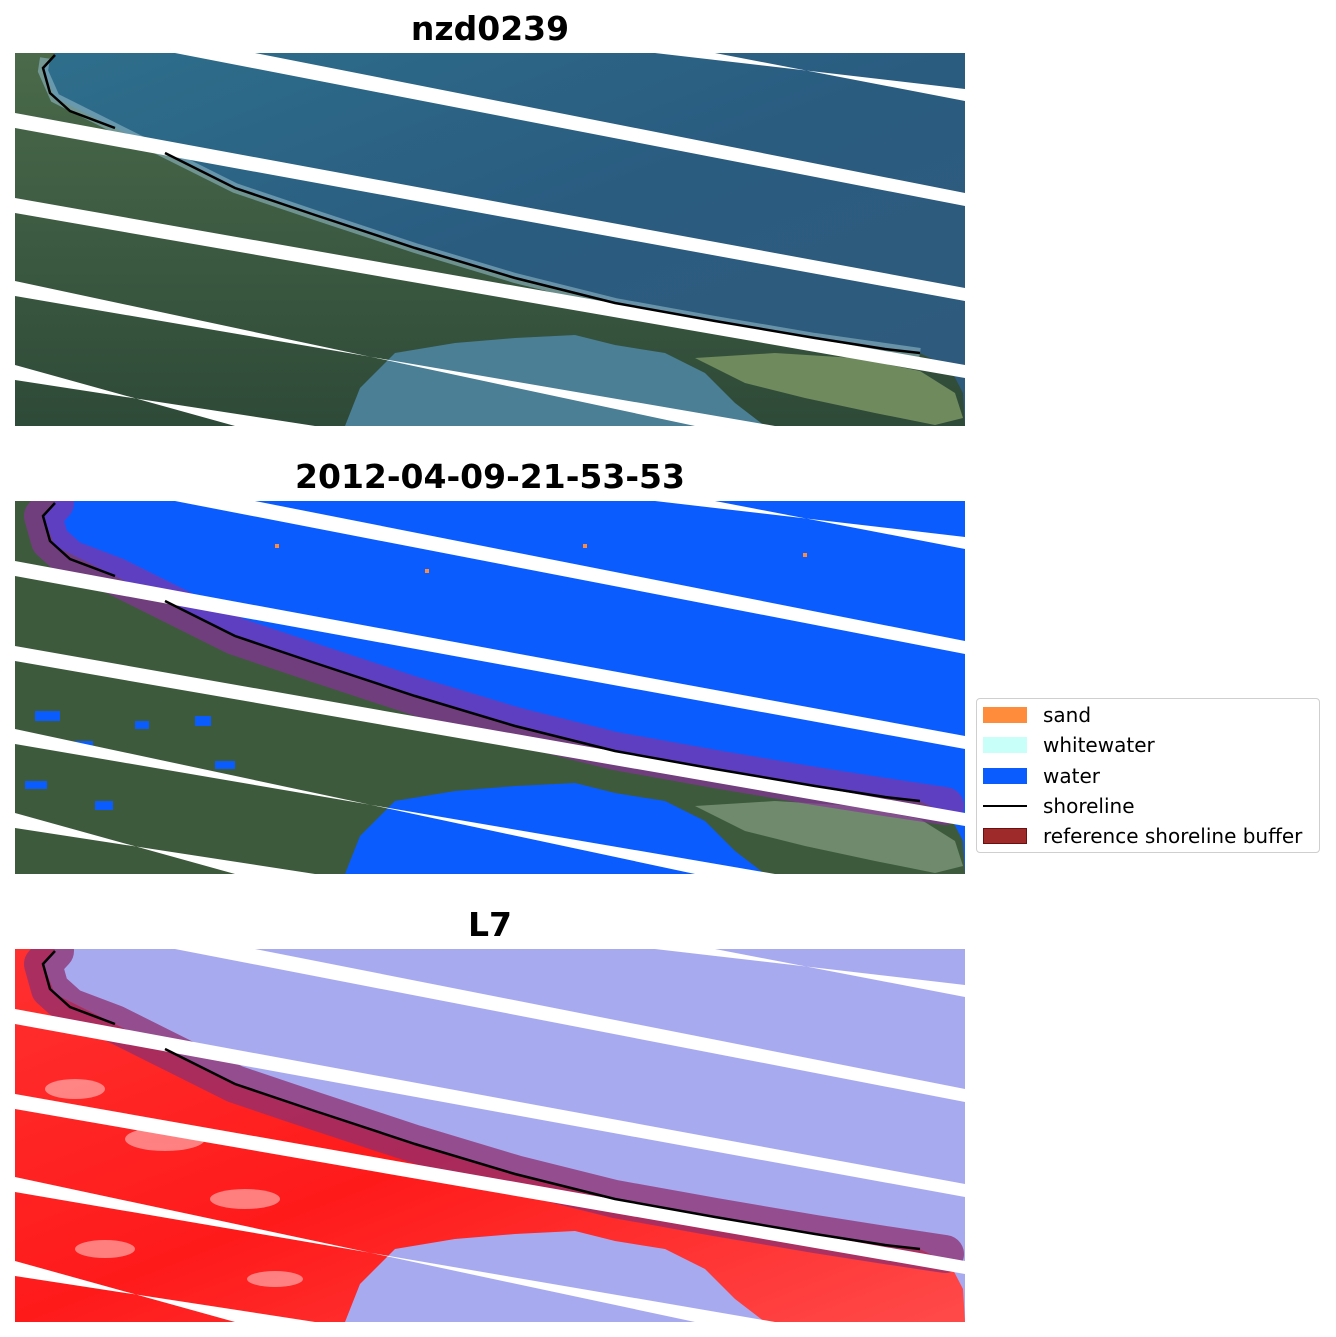  Describe the element at coordinates (1041, 776) in the screenshot. I see `legend-item-water: water` at that location.